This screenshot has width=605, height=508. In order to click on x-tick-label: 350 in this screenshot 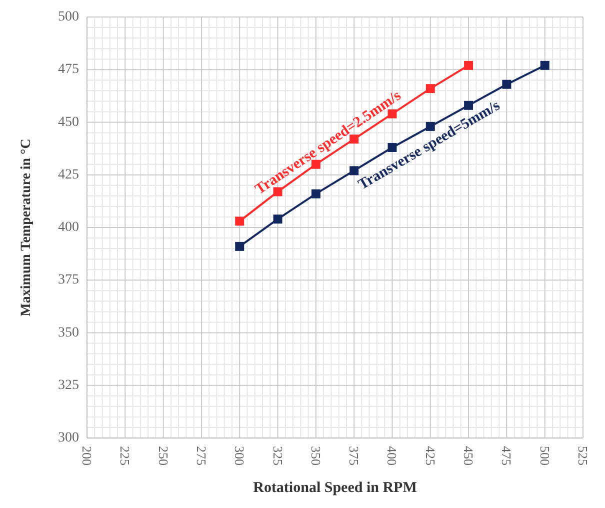, I will do `click(316, 456)`.